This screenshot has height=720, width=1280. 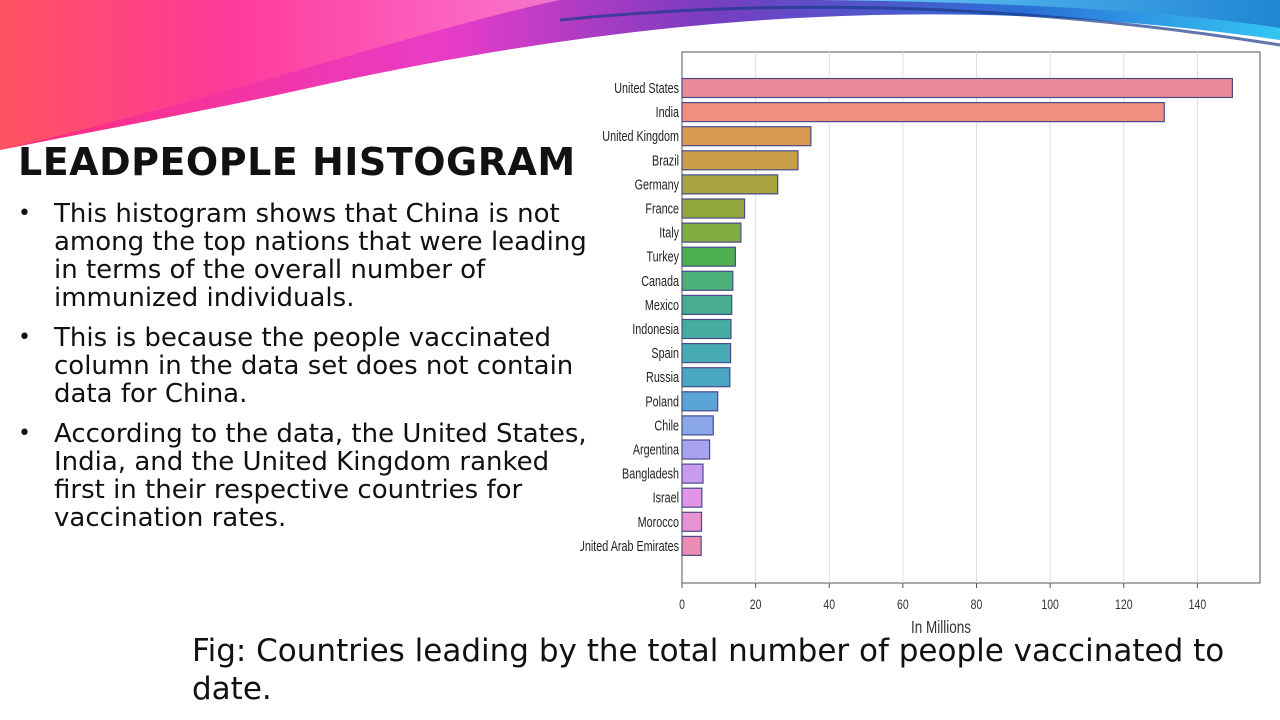 What do you see at coordinates (660, 280) in the screenshot?
I see `category-label: Canada` at bounding box center [660, 280].